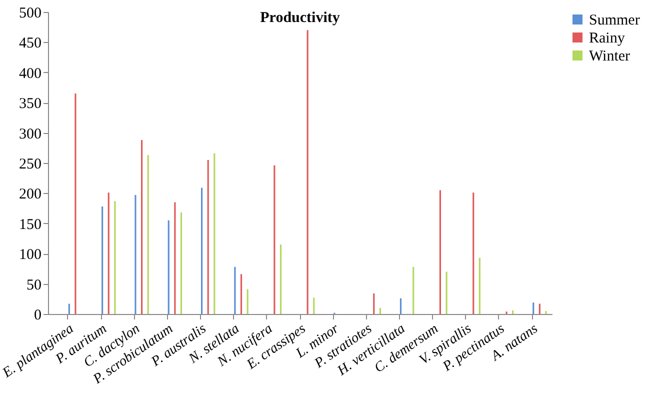  What do you see at coordinates (614, 20) in the screenshot?
I see `legend-label: Summer` at bounding box center [614, 20].